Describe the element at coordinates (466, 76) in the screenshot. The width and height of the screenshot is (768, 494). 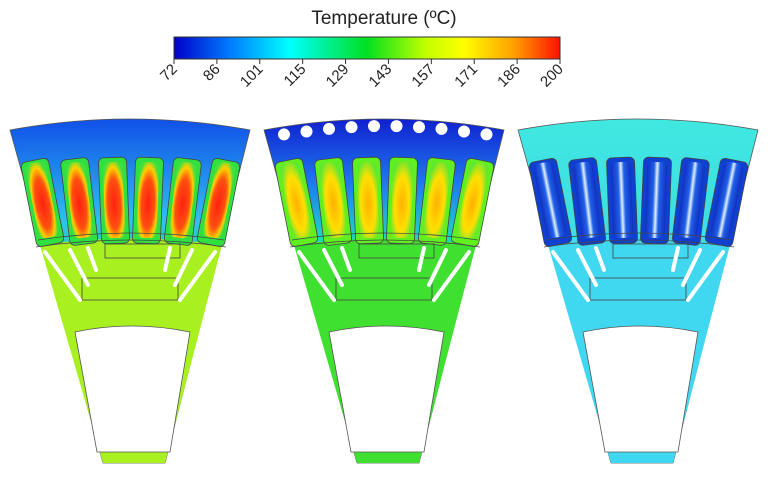
I see `colorbar-tick-label: 171` at that location.